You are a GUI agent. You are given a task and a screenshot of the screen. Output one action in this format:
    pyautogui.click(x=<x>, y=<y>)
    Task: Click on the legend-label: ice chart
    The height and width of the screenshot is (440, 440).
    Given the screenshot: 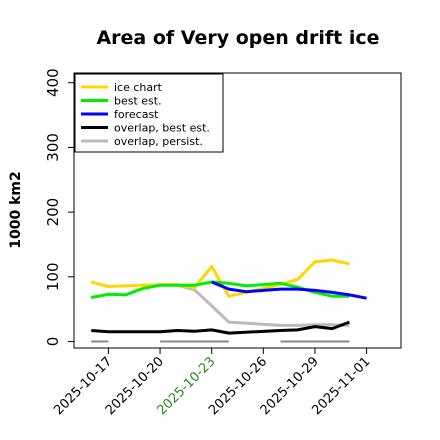 What is the action you would take?
    pyautogui.click(x=138, y=87)
    